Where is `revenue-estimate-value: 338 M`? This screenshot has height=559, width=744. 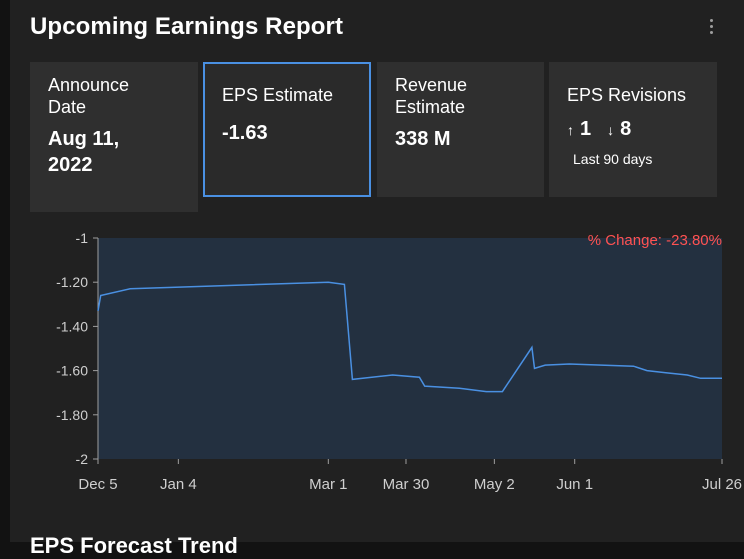
revenue-estimate-value: 338 M is located at coordinates (460, 139).